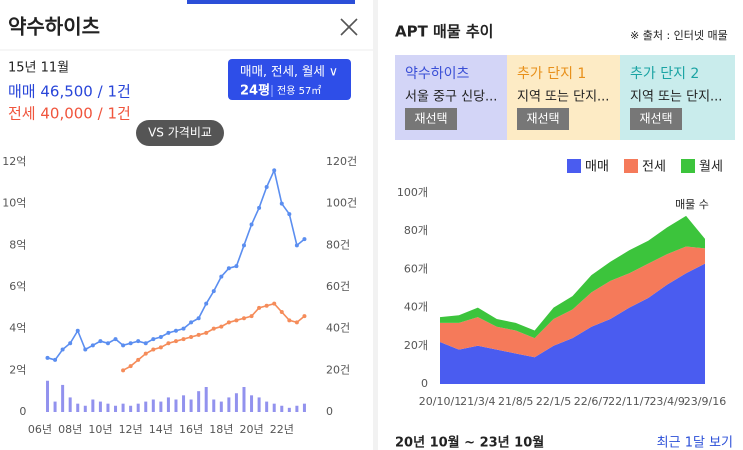  What do you see at coordinates (416, 345) in the screenshot?
I see `y-tick-label: 20개` at bounding box center [416, 345].